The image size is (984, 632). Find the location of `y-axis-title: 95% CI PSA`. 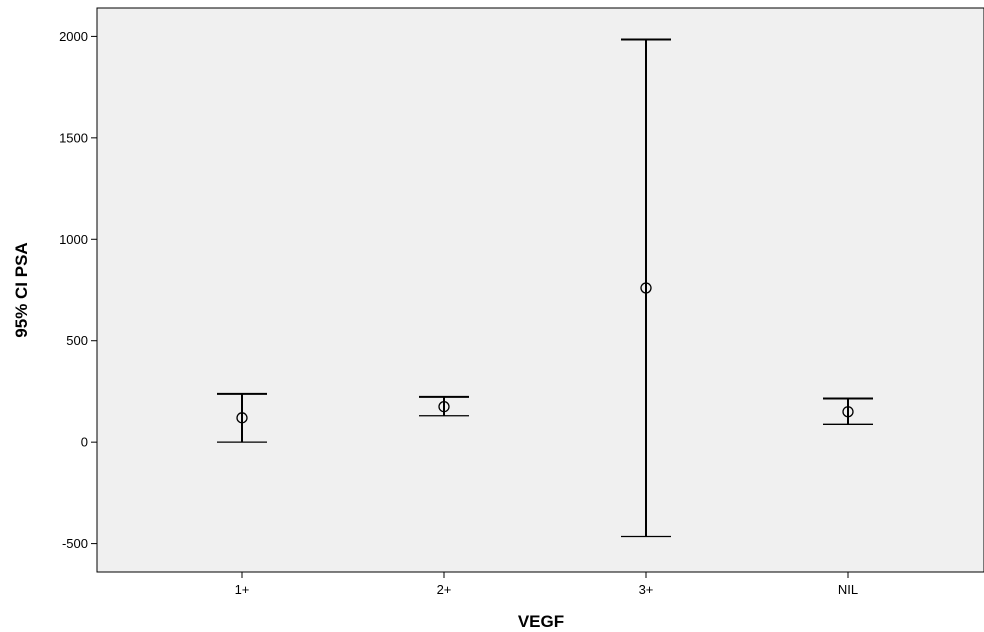

y-axis-title: 95% CI PSA is located at coordinates (21, 289).